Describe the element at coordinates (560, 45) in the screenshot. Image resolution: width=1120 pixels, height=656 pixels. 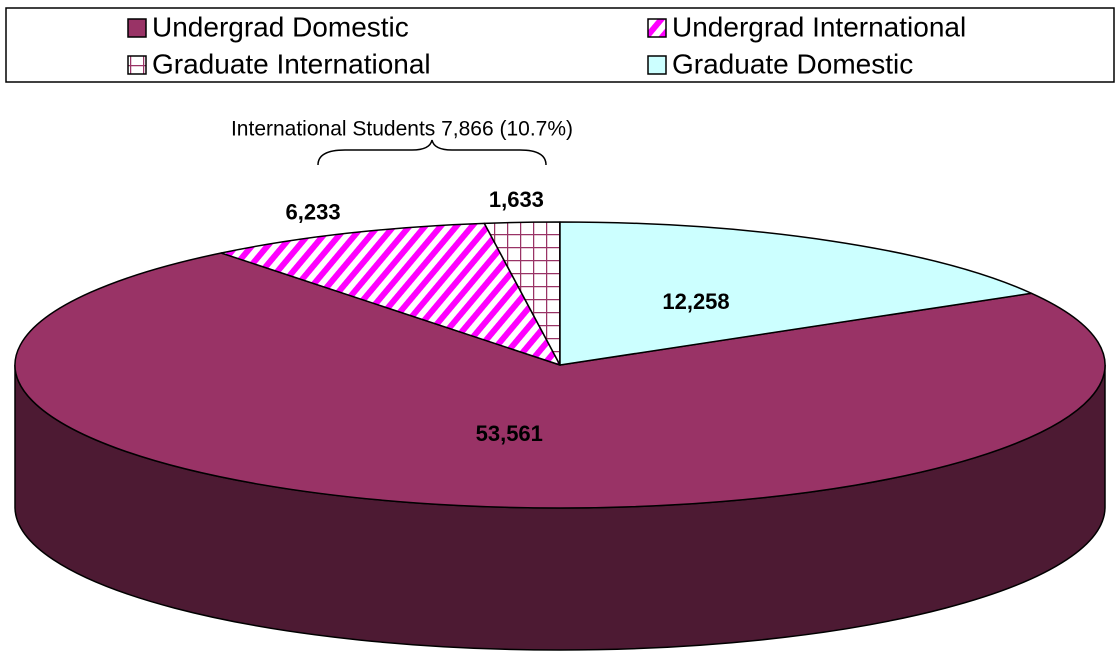
I see `legend-box` at that location.